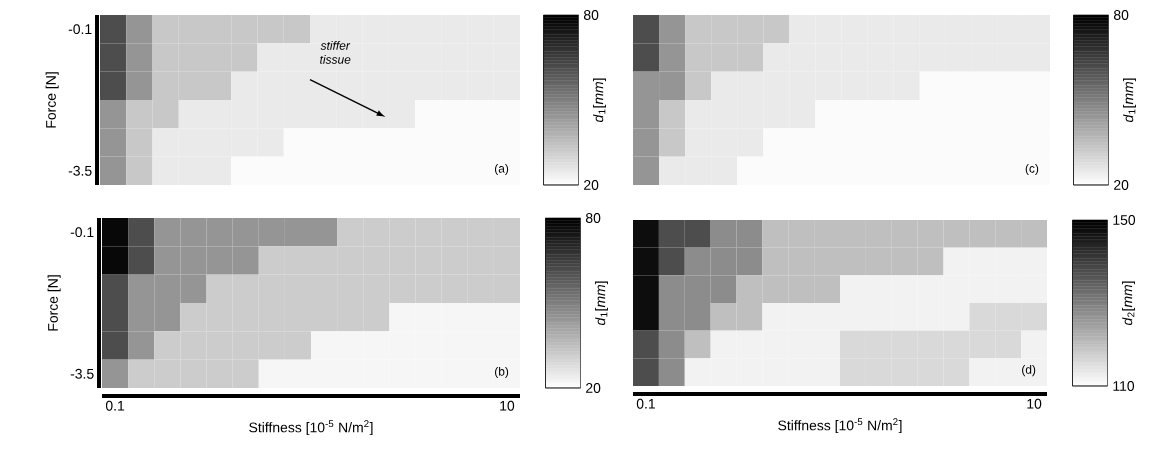 Image resolution: width=1155 pixels, height=464 pixels. Describe the element at coordinates (502, 372) in the screenshot. I see `annotation: (b)` at that location.